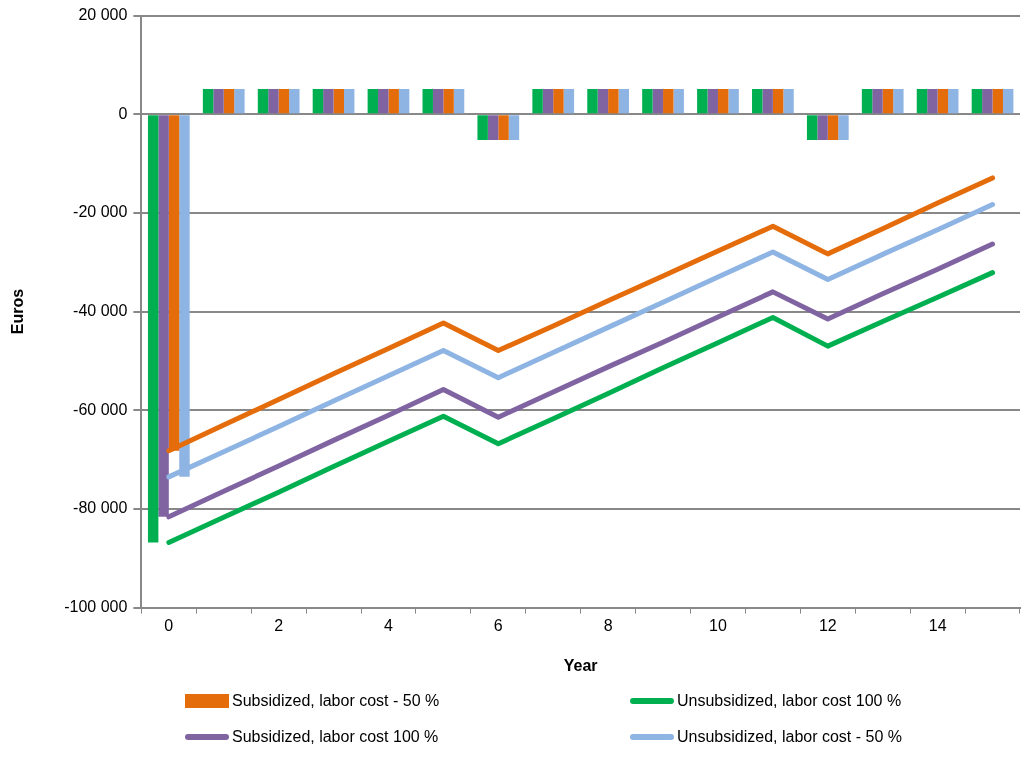 The image size is (1022, 760). Describe the element at coordinates (96, 607) in the screenshot. I see `y-tick-label: -100 000` at that location.